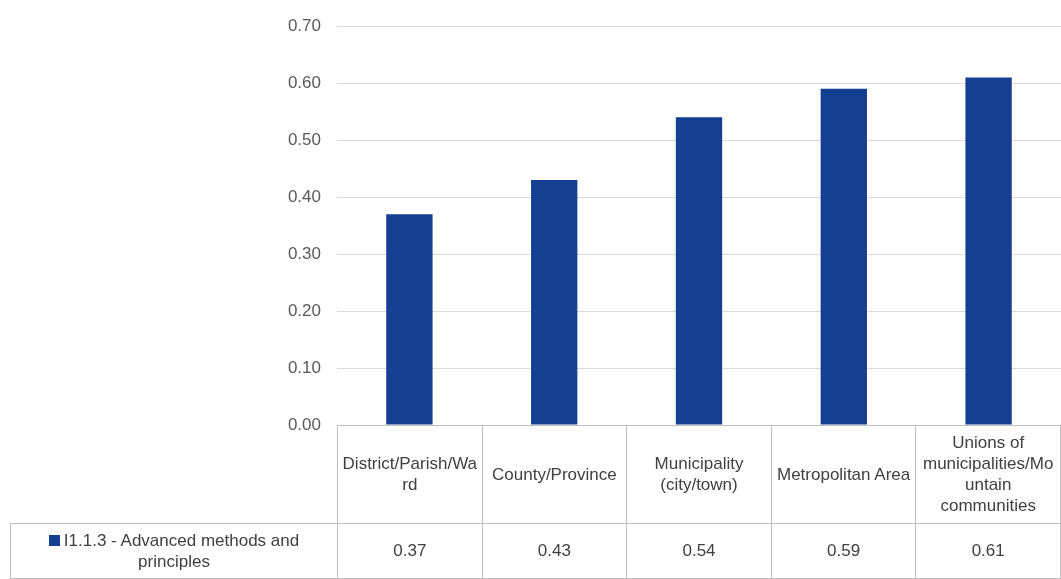 This screenshot has height=579, width=1061. Describe the element at coordinates (554, 550) in the screenshot. I see `data-label: 0.43` at that location.